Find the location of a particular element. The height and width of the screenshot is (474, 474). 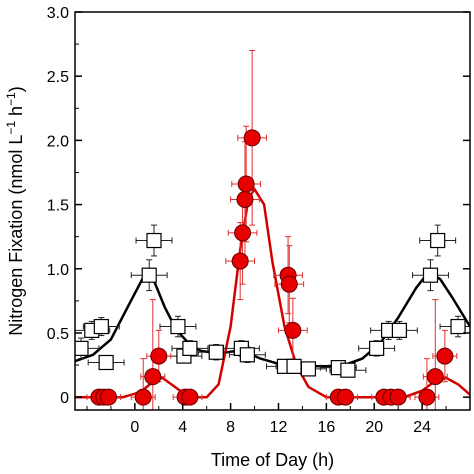

x-tick-label-5: 20 is located at coordinates (374, 427).